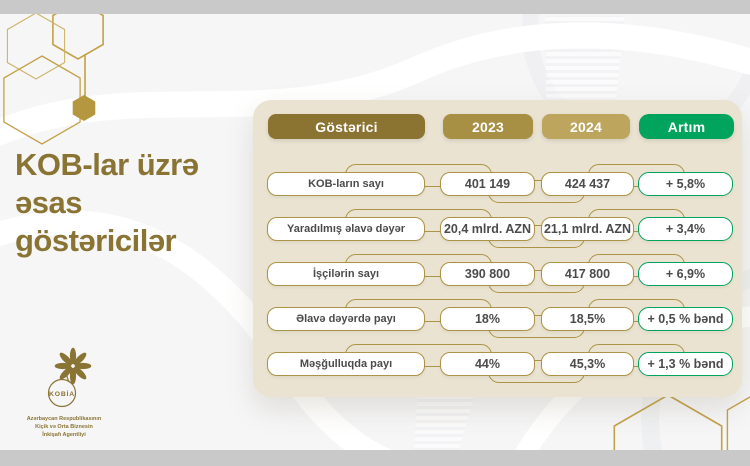 The image size is (750, 466). Describe the element at coordinates (487, 229) in the screenshot. I see `value-2023-cell: 20,4 mlrd. AZN` at that location.